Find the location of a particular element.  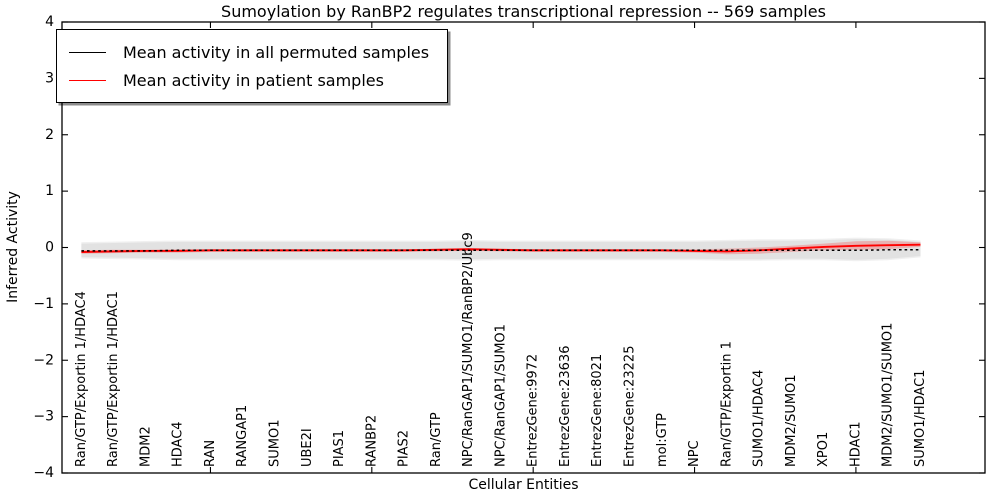

x-tick-label: RAN is located at coordinates (210, 453).